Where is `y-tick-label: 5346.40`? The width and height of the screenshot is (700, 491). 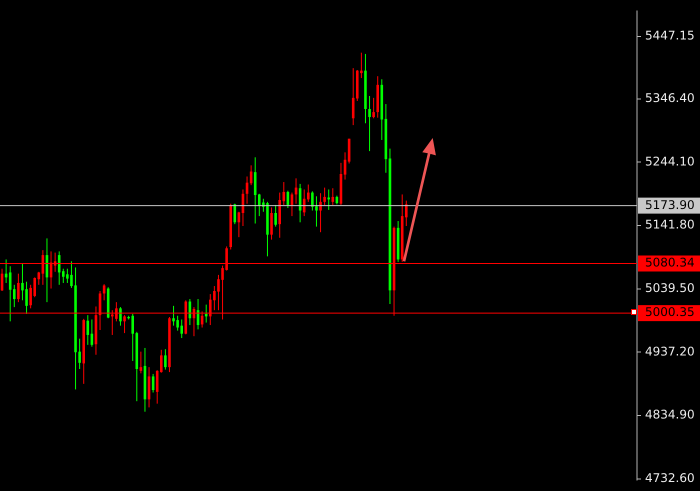 y-tick-label: 5346.40 is located at coordinates (670, 97).